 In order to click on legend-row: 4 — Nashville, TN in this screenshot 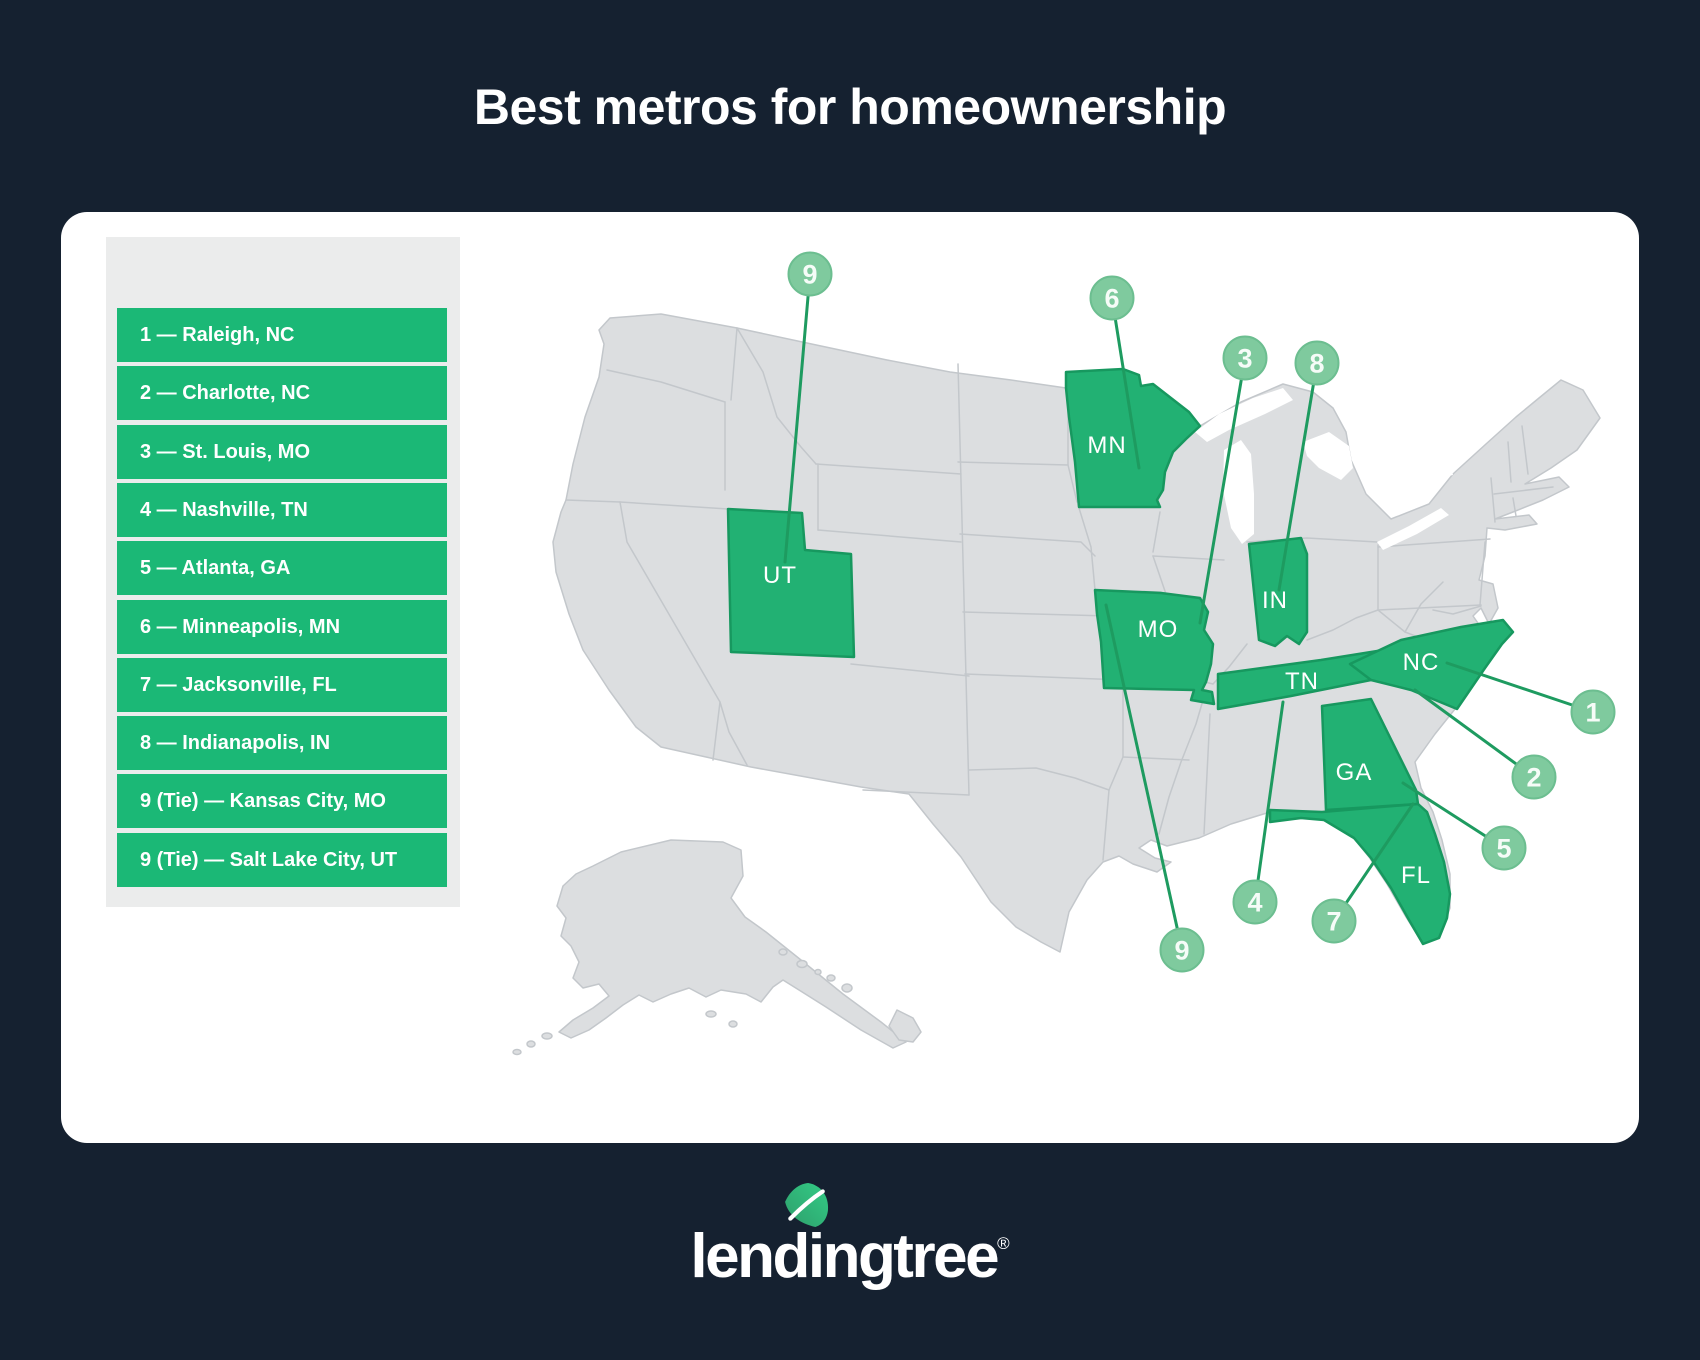, I will do `click(282, 509)`.